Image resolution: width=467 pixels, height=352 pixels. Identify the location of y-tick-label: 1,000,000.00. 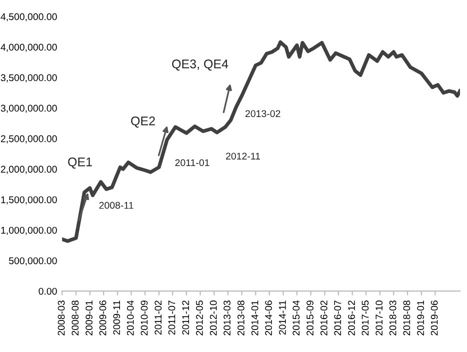
(29, 230).